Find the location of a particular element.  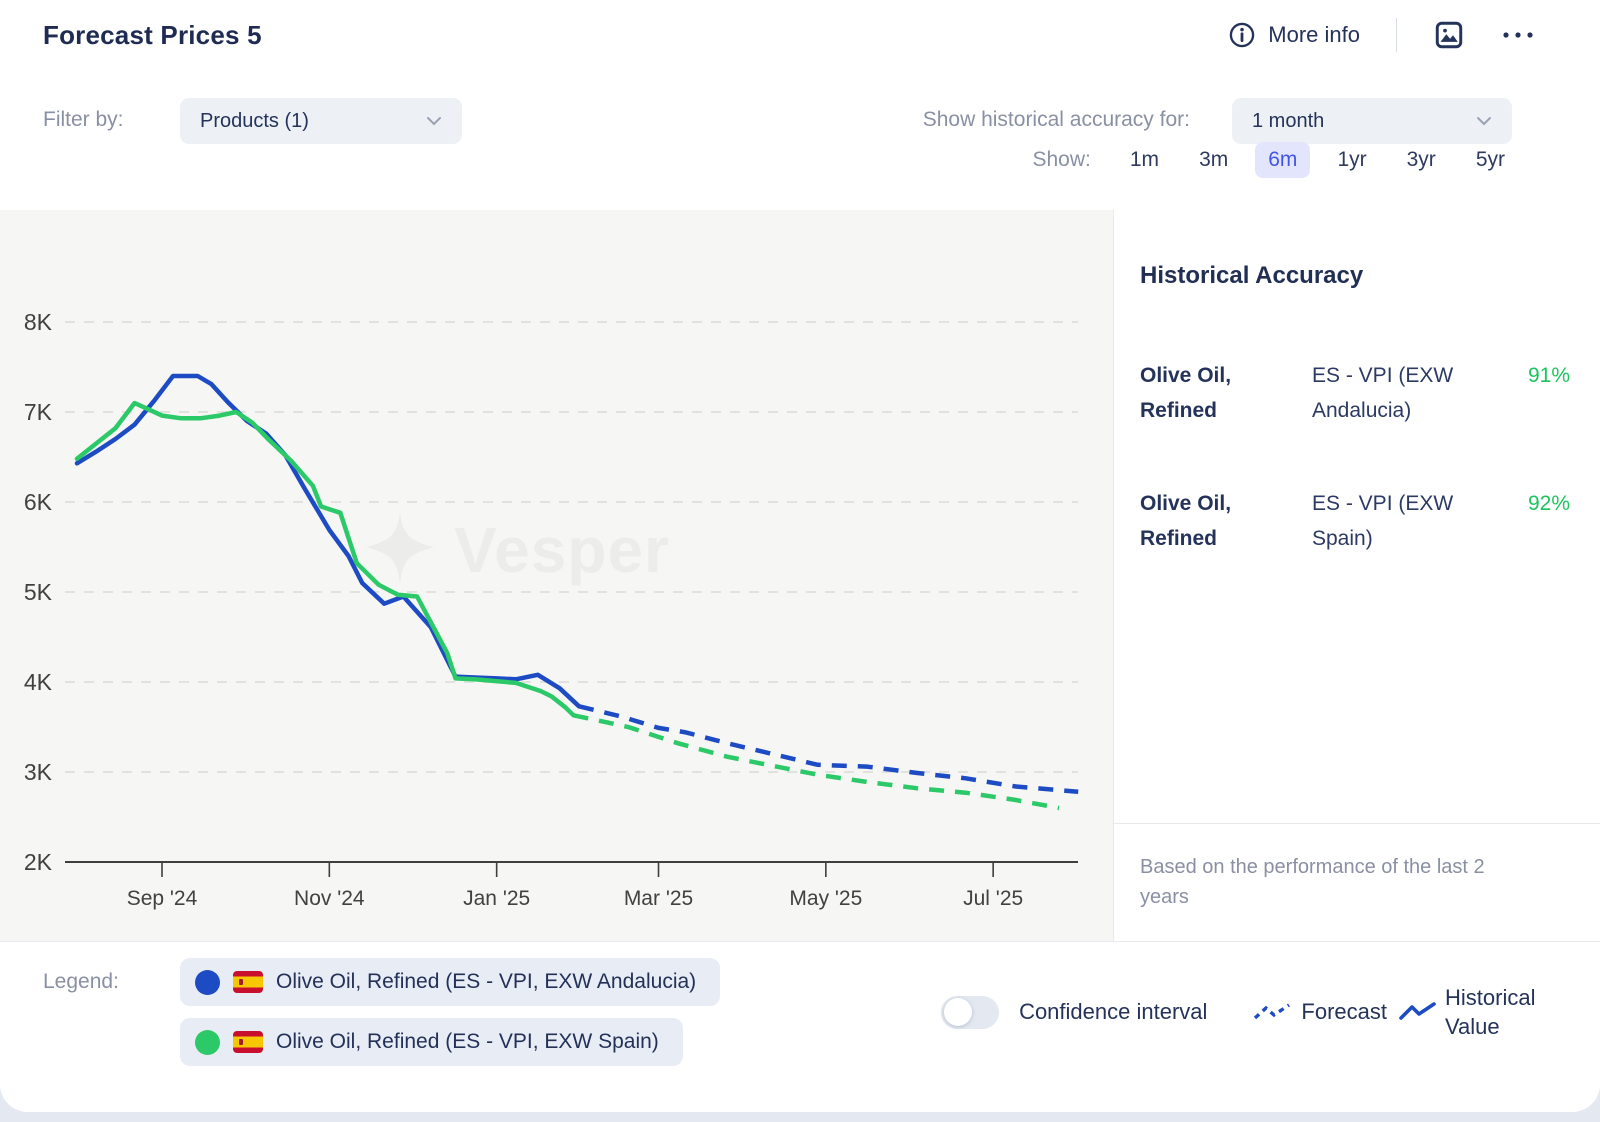

accuracy-percent: 92% is located at coordinates (1548, 503).